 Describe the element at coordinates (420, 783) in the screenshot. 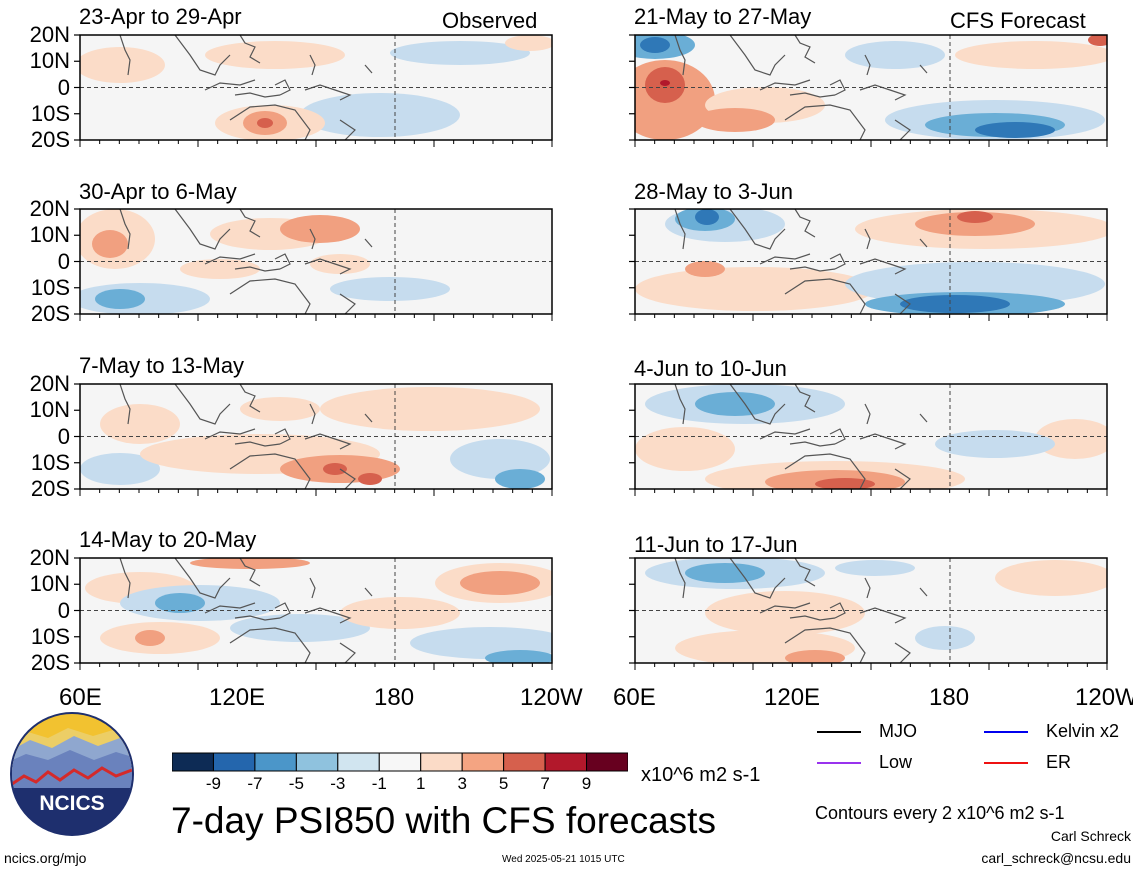

I see `colorbar-tick-label: 1` at that location.